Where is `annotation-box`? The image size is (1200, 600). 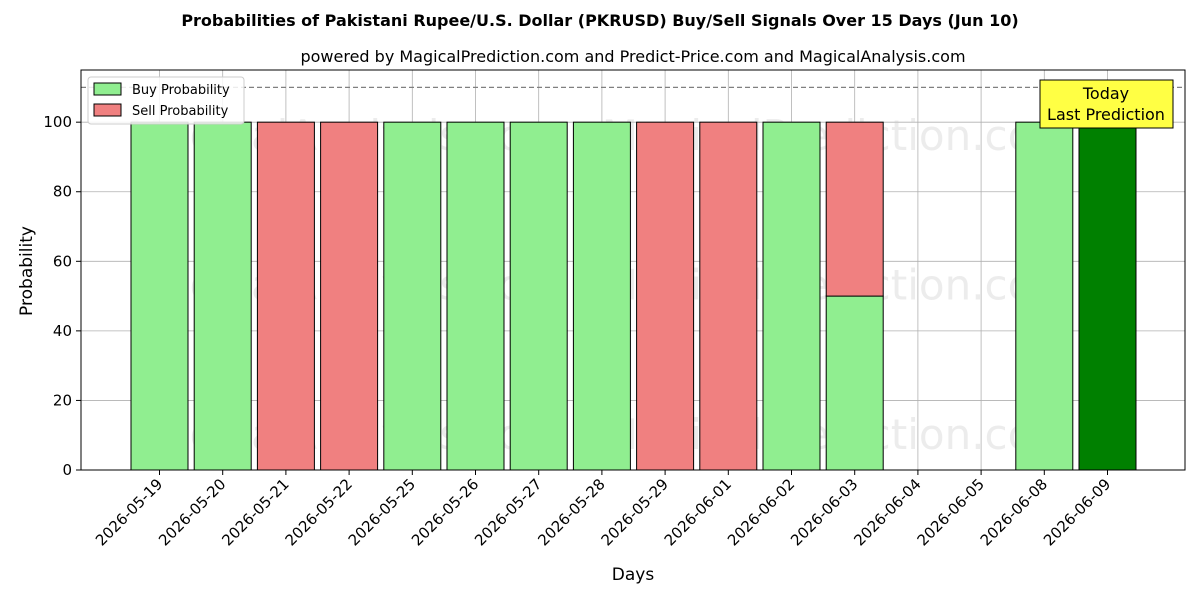
annotation-box is located at coordinates (1106, 104).